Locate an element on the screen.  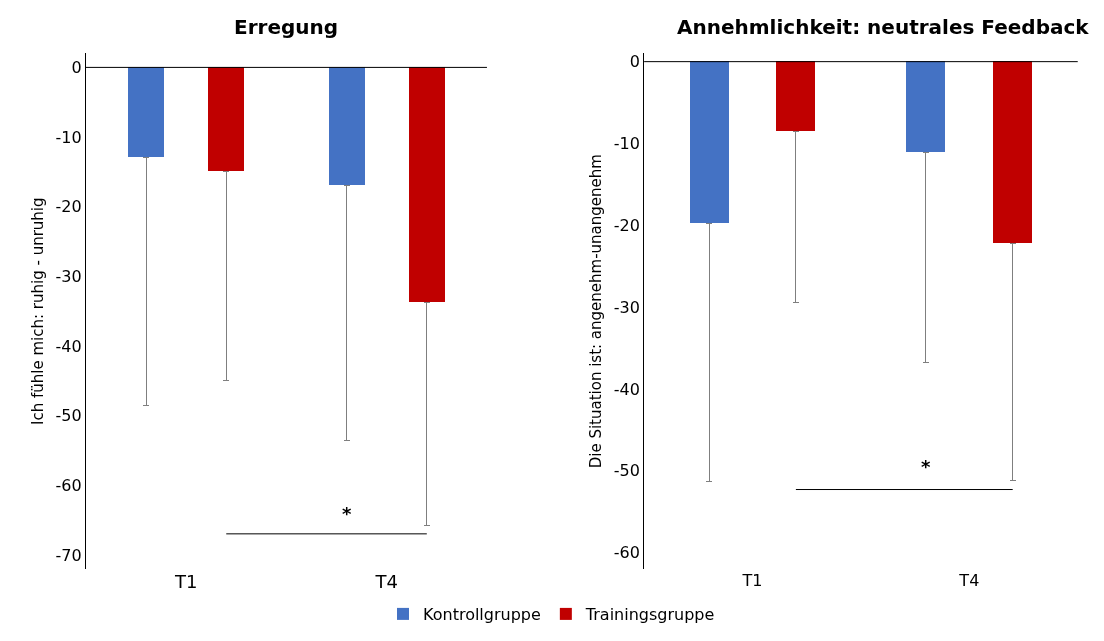
y-axis-title: Ich fühle mich: ruhig - unruhig is located at coordinates (37, 311).